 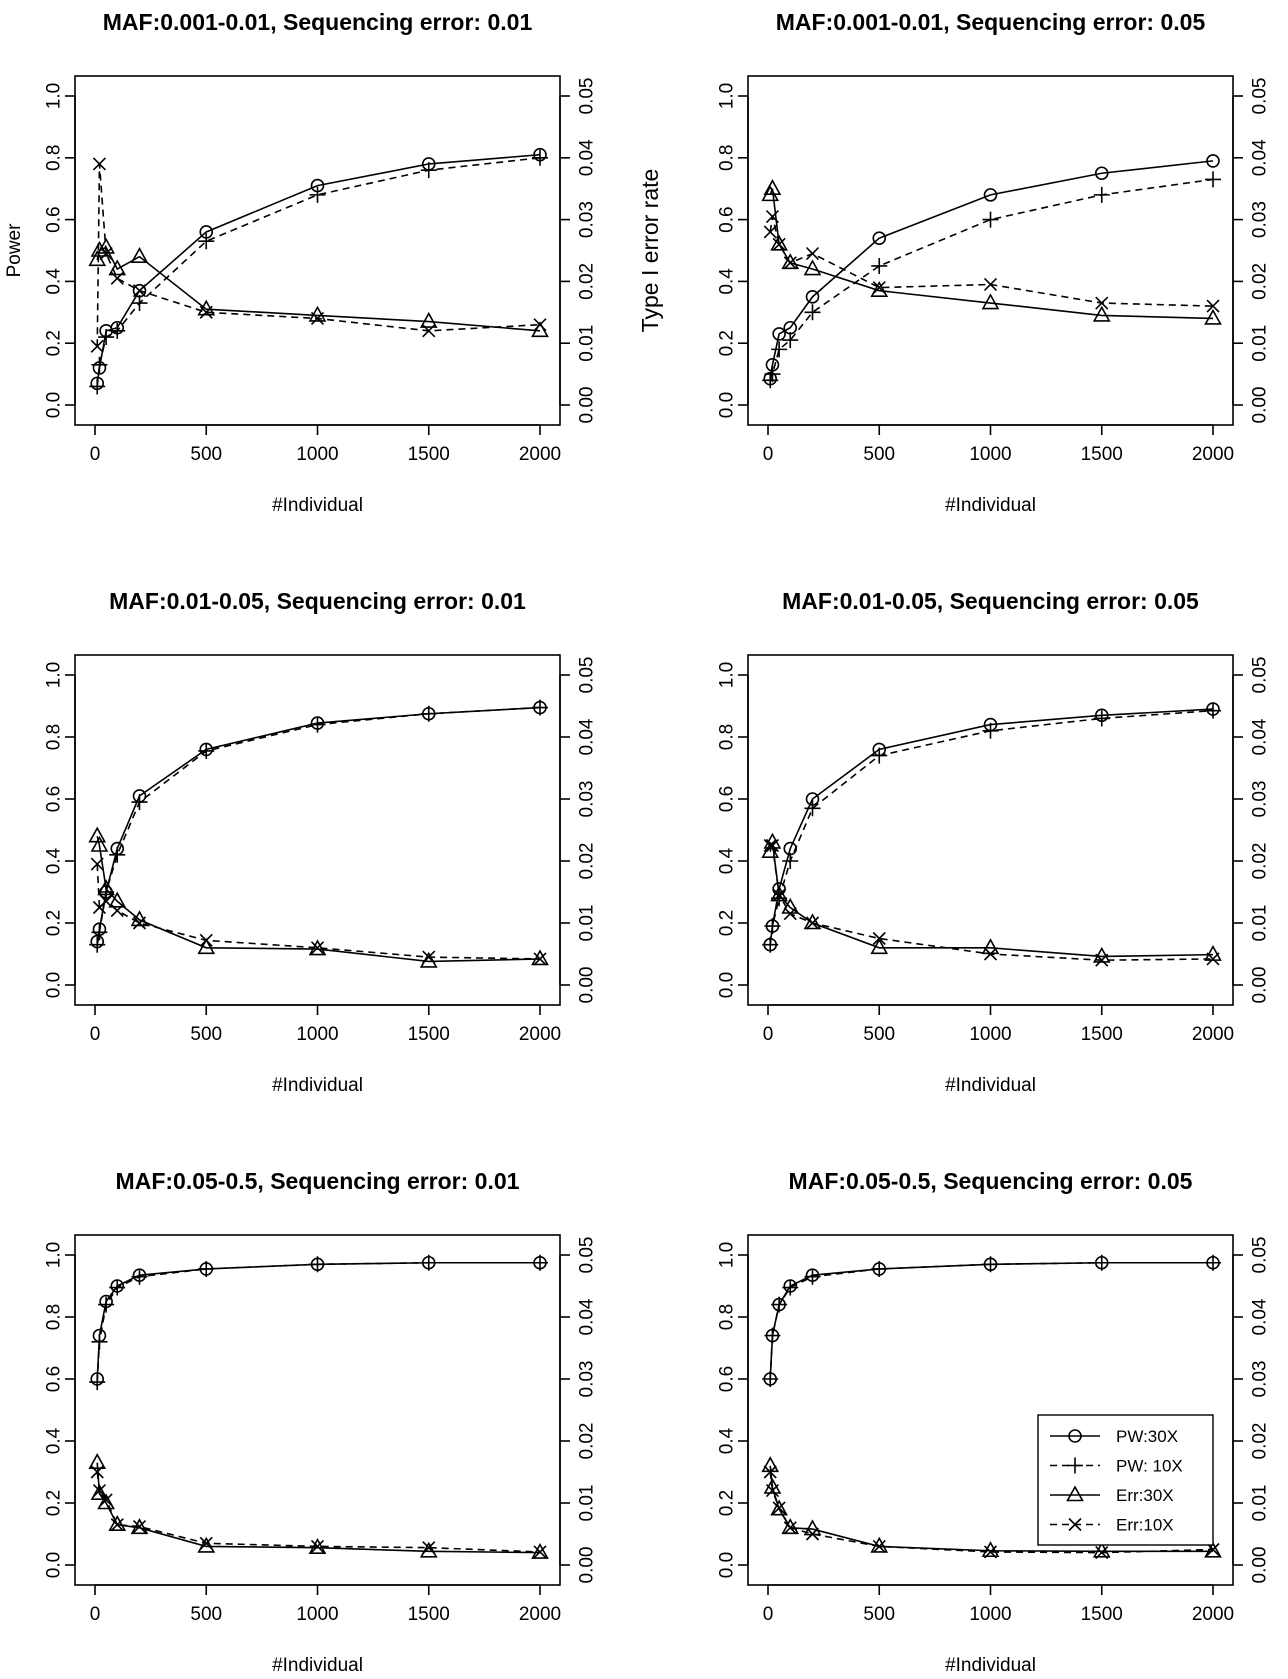 What do you see at coordinates (1260, 799) in the screenshot?
I see `y2-tick-label: 0.03` at bounding box center [1260, 799].